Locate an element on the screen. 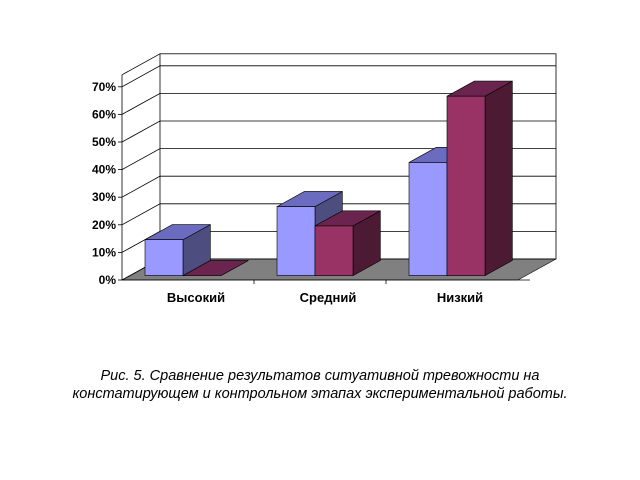 Image resolution: width=640 pixels, height=480 pixels. y-tick-label: 40% is located at coordinates (104, 170).